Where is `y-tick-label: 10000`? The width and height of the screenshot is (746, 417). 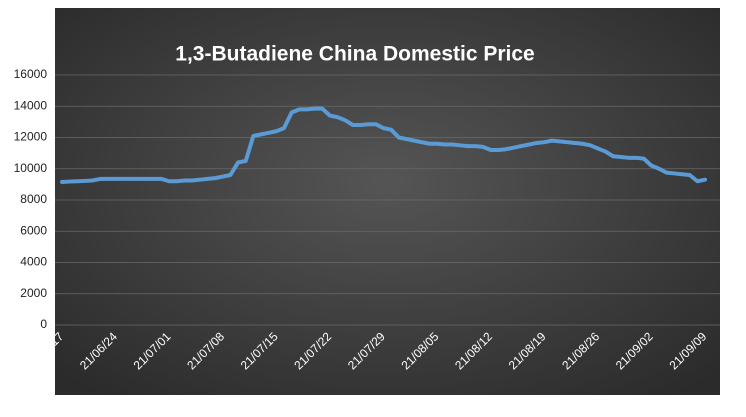
y-tick-label: 10000 is located at coordinates (31, 168).